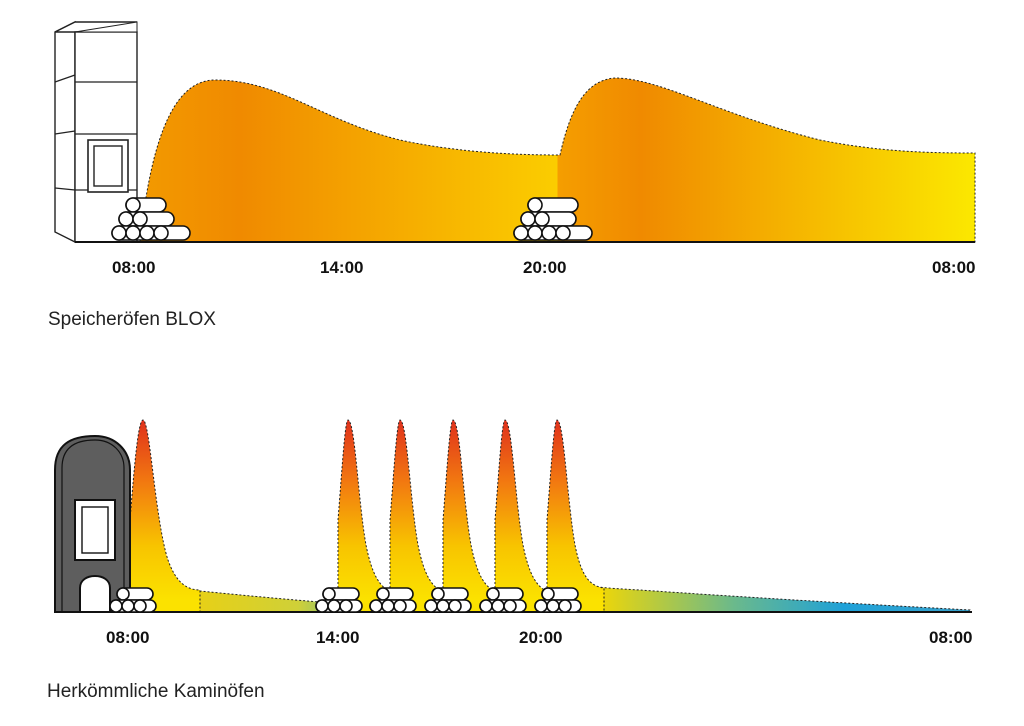 The image size is (1024, 726). What do you see at coordinates (341, 267) in the screenshot?
I see `top-time-label-2: 14:00` at bounding box center [341, 267].